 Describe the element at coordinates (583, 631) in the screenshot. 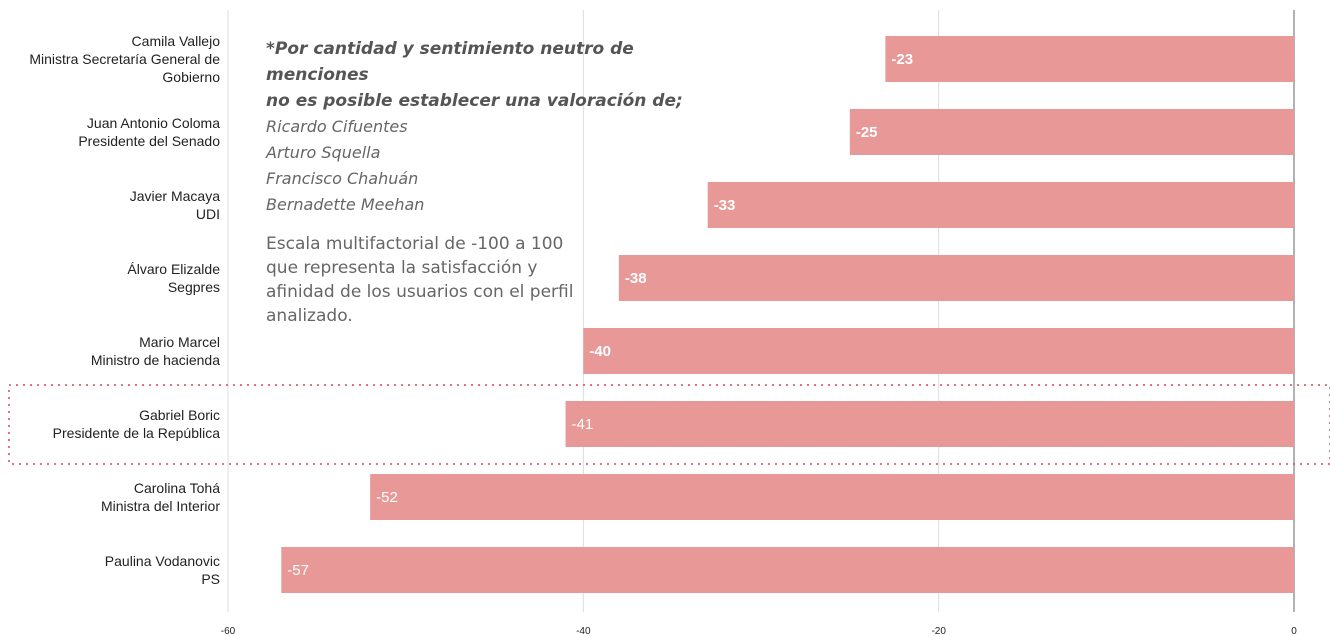

I see `x-tick-label: -40` at that location.